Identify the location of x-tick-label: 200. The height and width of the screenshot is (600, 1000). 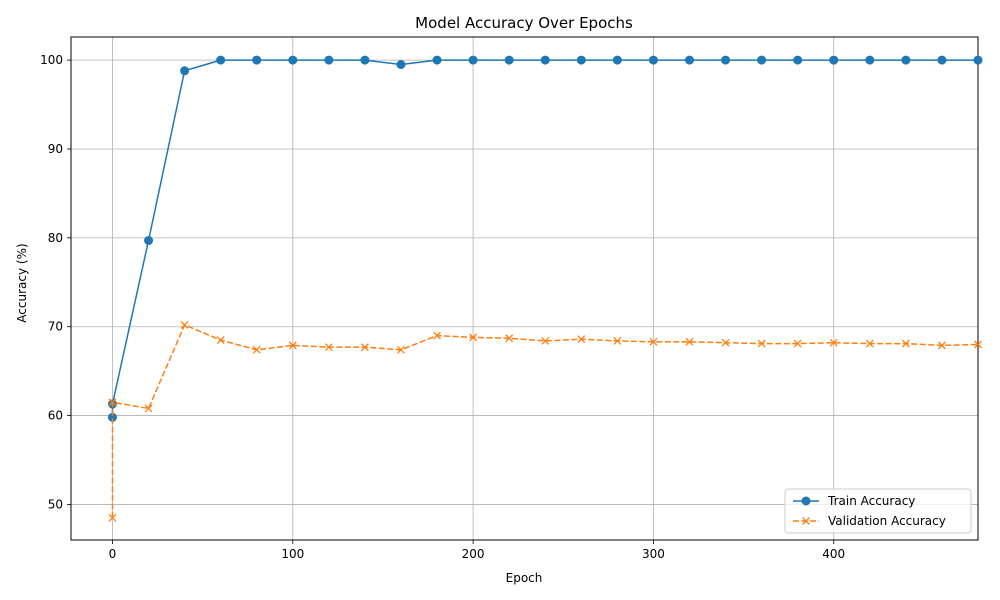
(473, 554).